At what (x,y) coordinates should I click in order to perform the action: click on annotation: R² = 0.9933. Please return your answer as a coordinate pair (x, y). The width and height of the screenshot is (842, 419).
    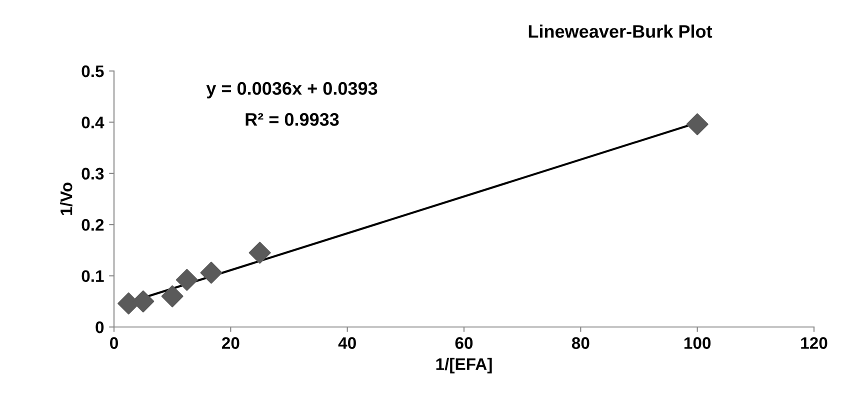
    Looking at the image, I should click on (292, 119).